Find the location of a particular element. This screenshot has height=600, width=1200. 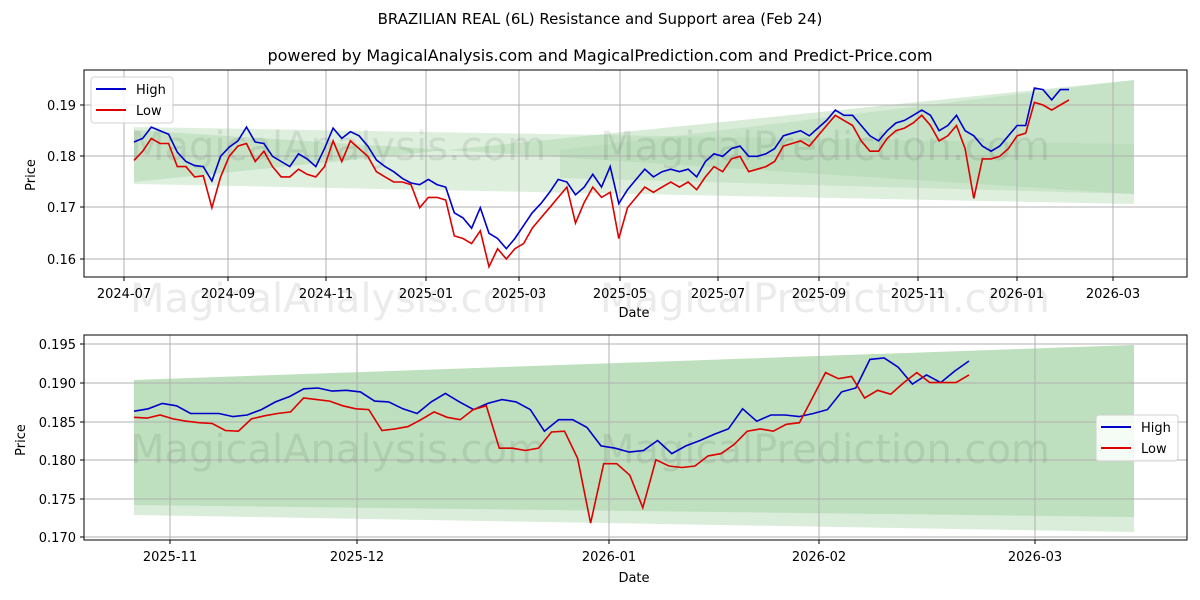

bottom-x-axis-label: Date is located at coordinates (633, 578).